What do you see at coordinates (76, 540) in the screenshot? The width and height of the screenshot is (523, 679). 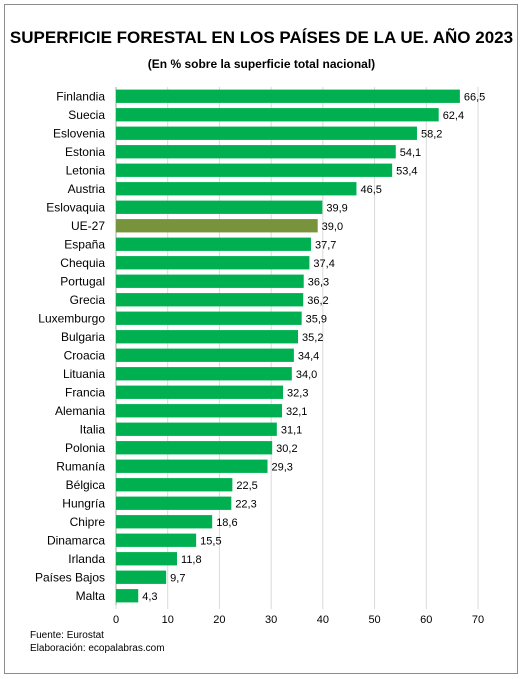 I see `category-label: Dinamarca` at bounding box center [76, 540].